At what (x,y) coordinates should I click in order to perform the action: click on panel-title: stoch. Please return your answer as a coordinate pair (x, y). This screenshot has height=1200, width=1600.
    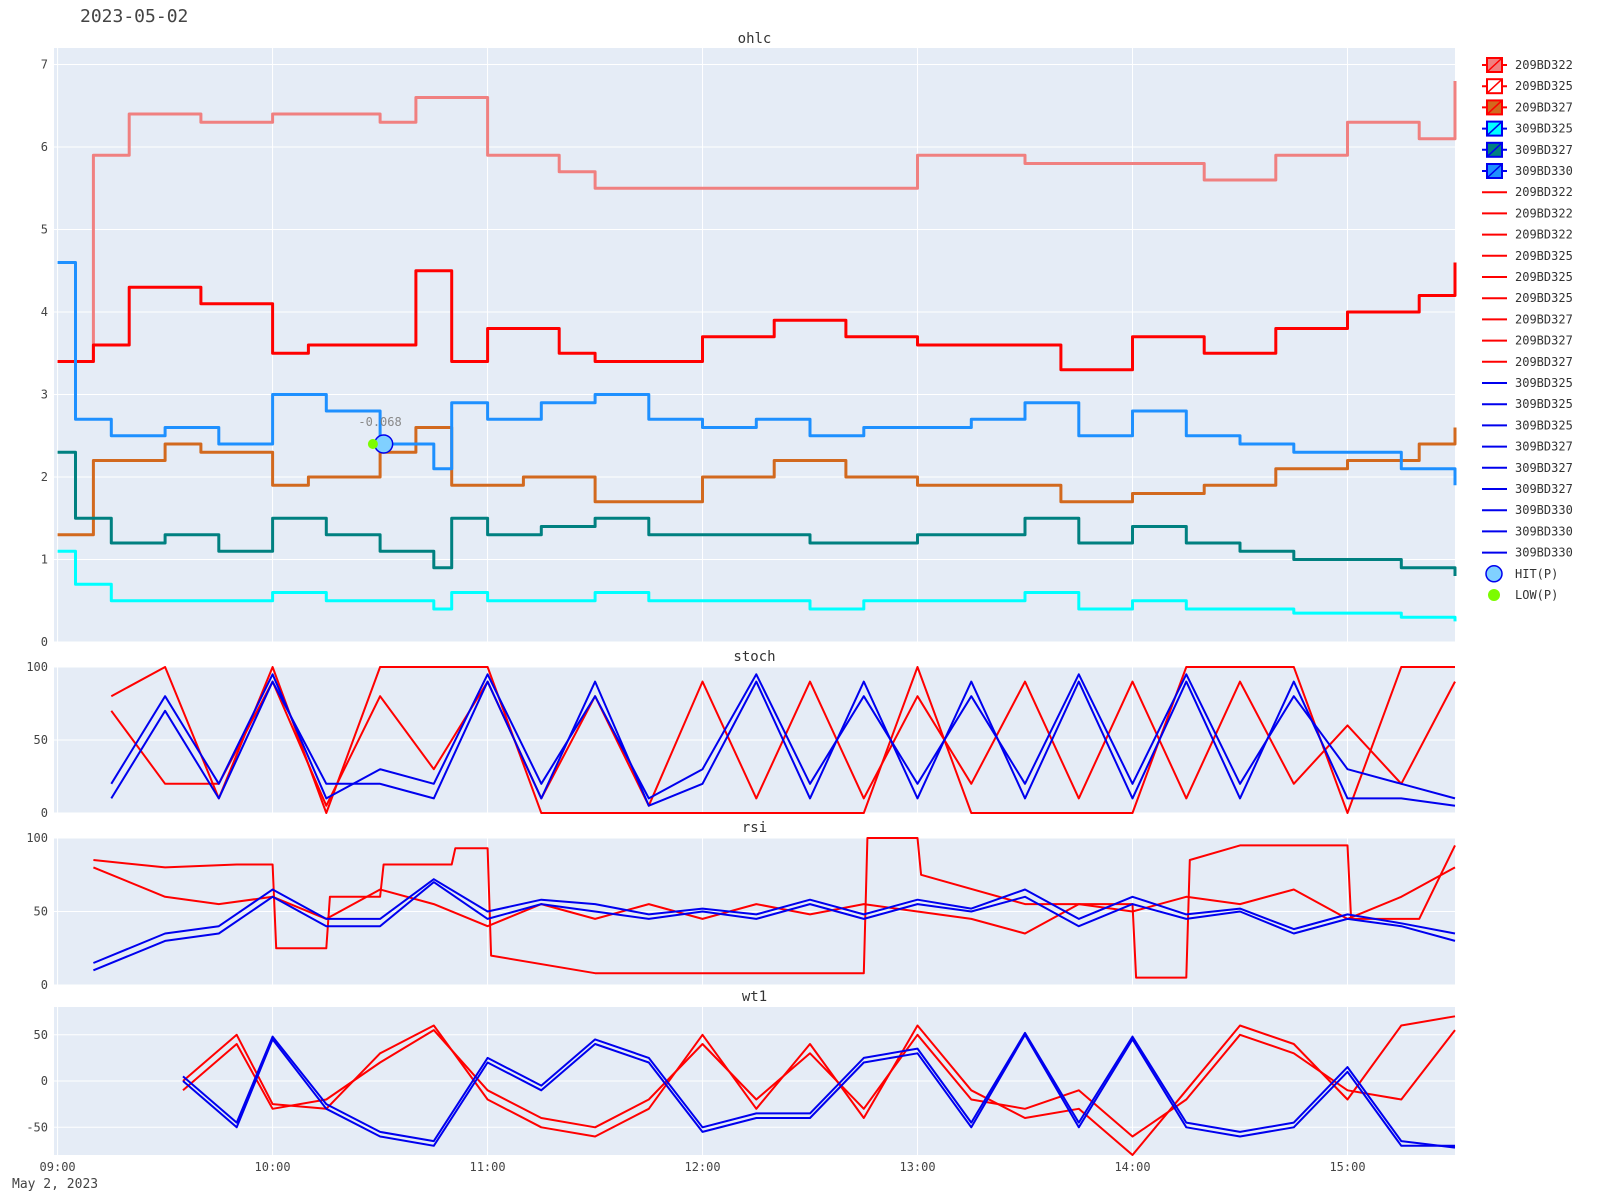
    Looking at the image, I should click on (754, 657).